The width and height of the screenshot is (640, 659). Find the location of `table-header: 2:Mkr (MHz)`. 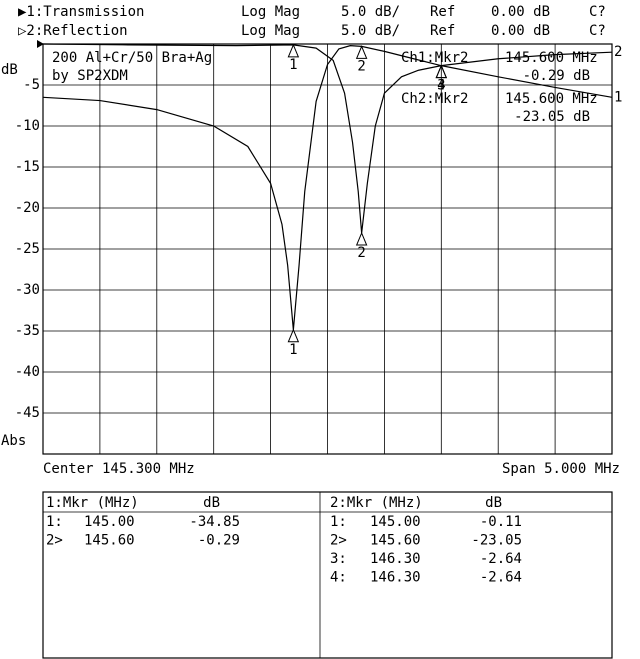

table-header: 2:Mkr (MHz) is located at coordinates (376, 503).